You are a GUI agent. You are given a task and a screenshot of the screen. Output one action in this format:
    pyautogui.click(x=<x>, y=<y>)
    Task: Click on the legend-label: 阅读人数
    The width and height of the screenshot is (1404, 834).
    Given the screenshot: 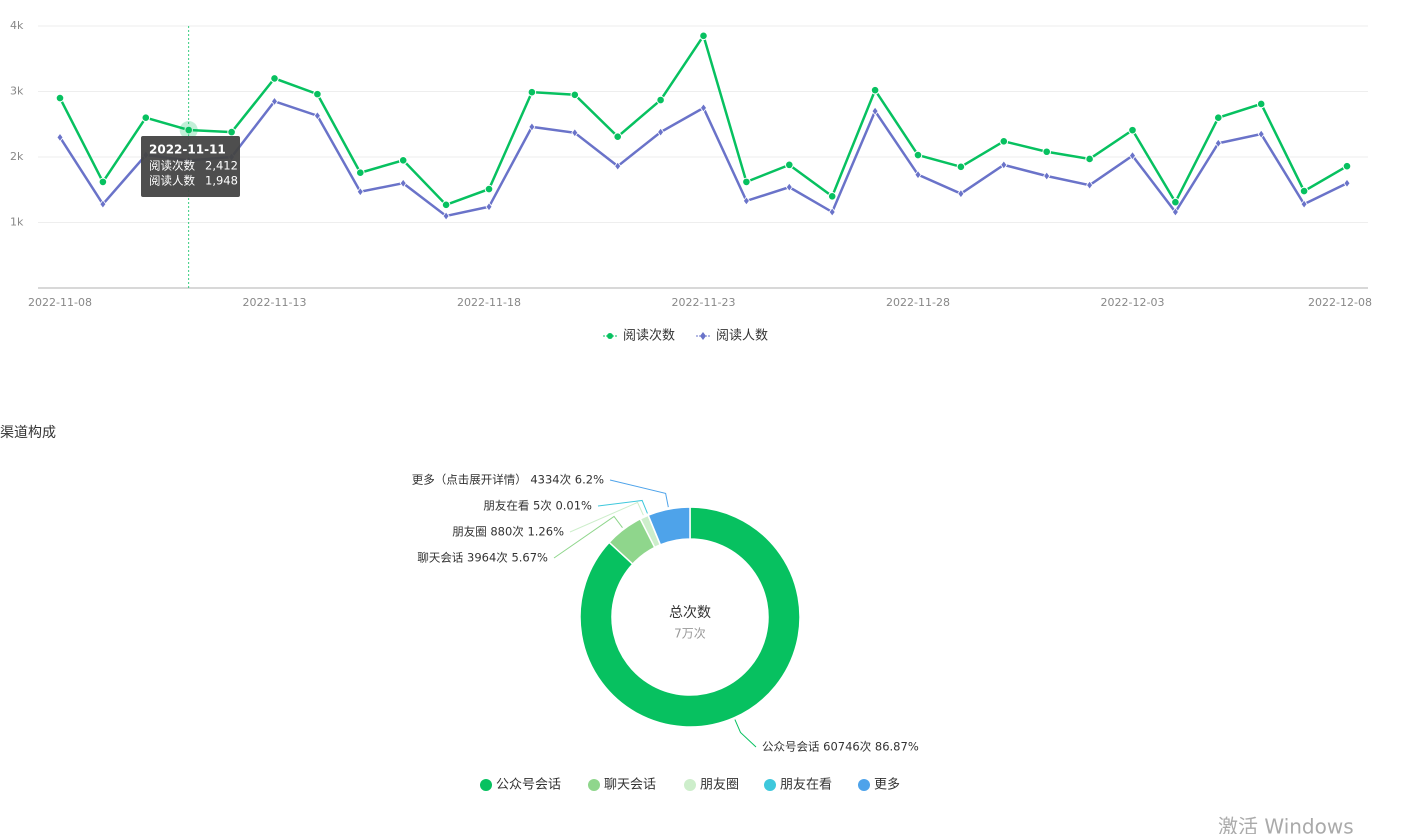 What is the action you would take?
    pyautogui.click(x=742, y=336)
    